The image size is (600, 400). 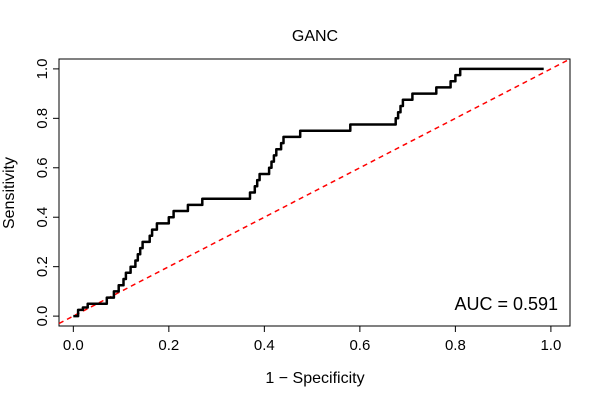 I want to click on y-tick-label: 0.0, so click(x=42, y=316).